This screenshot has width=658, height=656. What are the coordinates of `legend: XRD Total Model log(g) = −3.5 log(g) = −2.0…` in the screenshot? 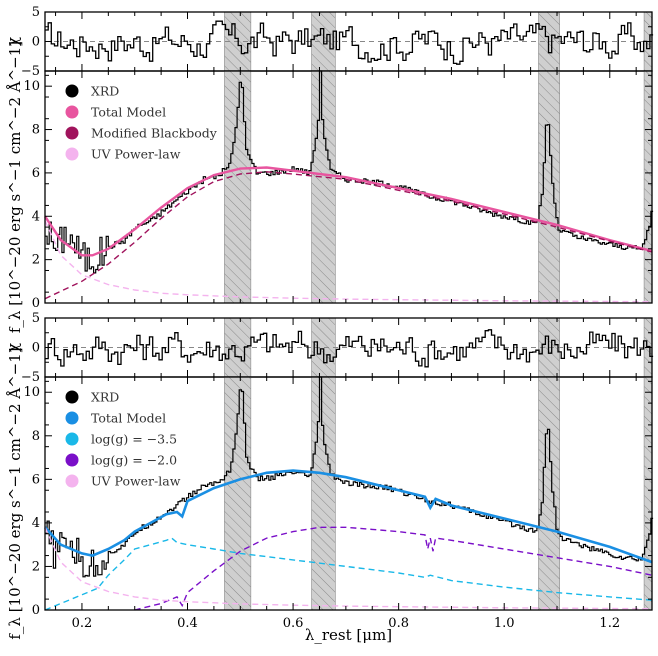 It's located at (123, 439).